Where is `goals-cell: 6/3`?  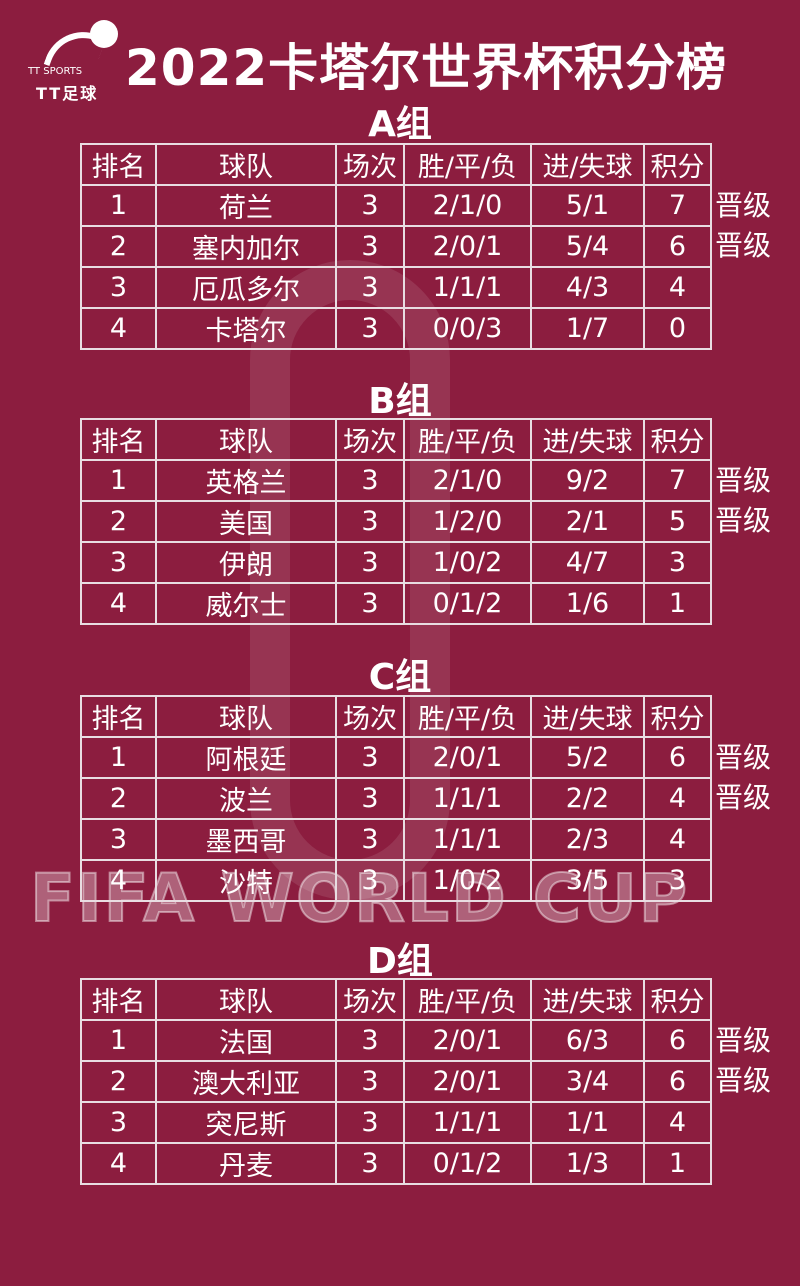 goals-cell: 6/3 is located at coordinates (587, 1040).